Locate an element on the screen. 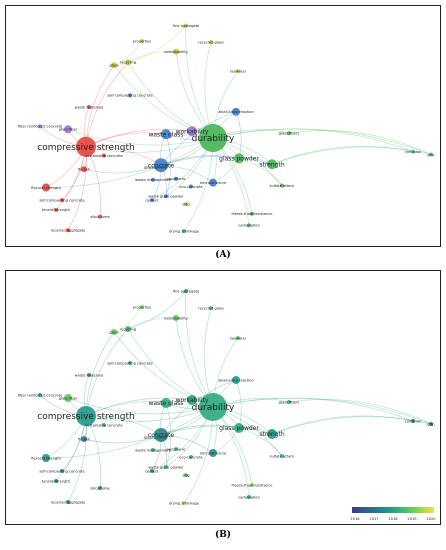 Image resolution: width=446 pixels, height=550 pixels. node-label-compressive: compressive strength is located at coordinates (85, 417).